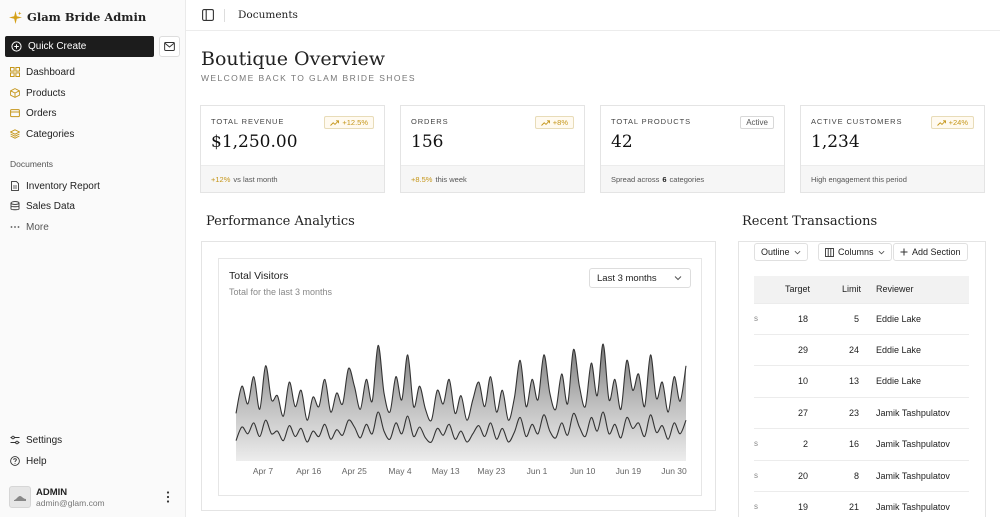 The width and height of the screenshot is (1000, 517). What do you see at coordinates (208, 15) in the screenshot?
I see `sidebar-toggle-icon` at bounding box center [208, 15].